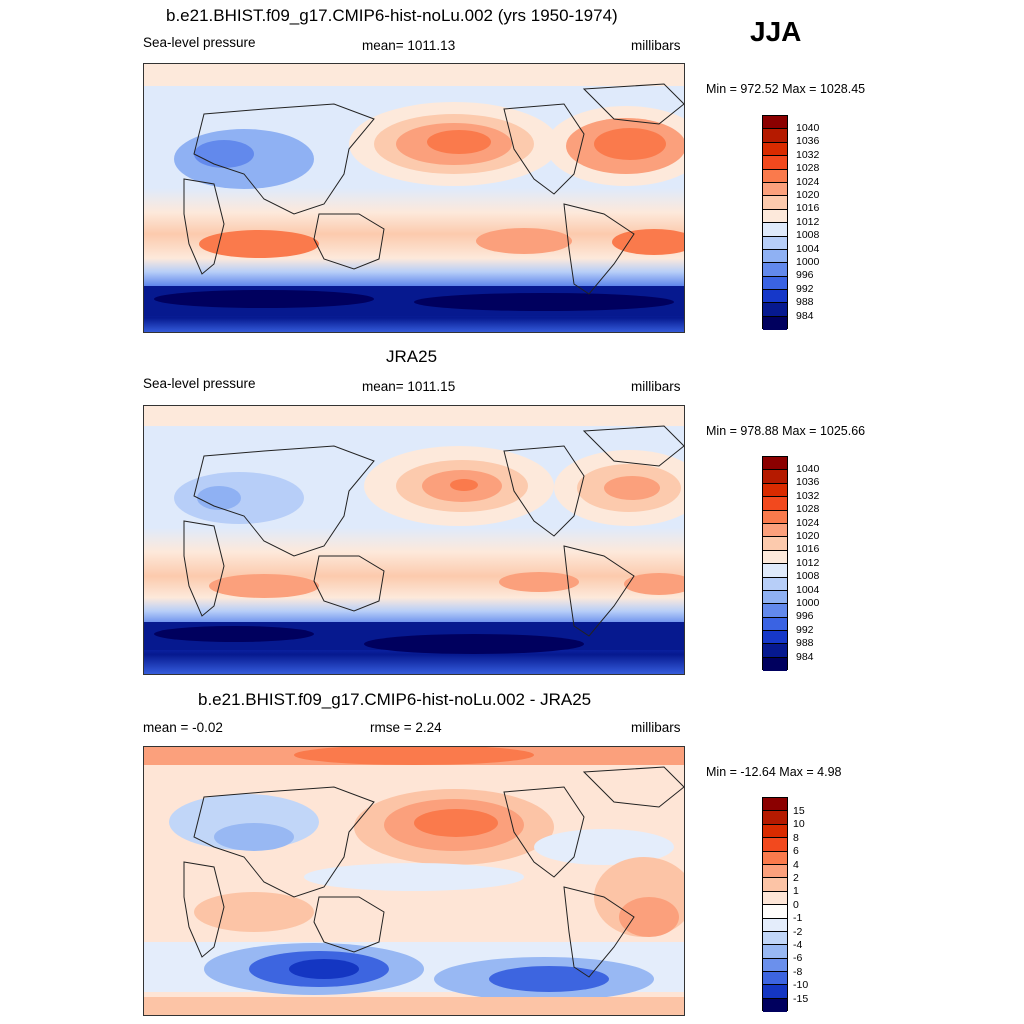 Image resolution: width=1024 pixels, height=1024 pixels. I want to click on tick-label: -1, so click(798, 918).